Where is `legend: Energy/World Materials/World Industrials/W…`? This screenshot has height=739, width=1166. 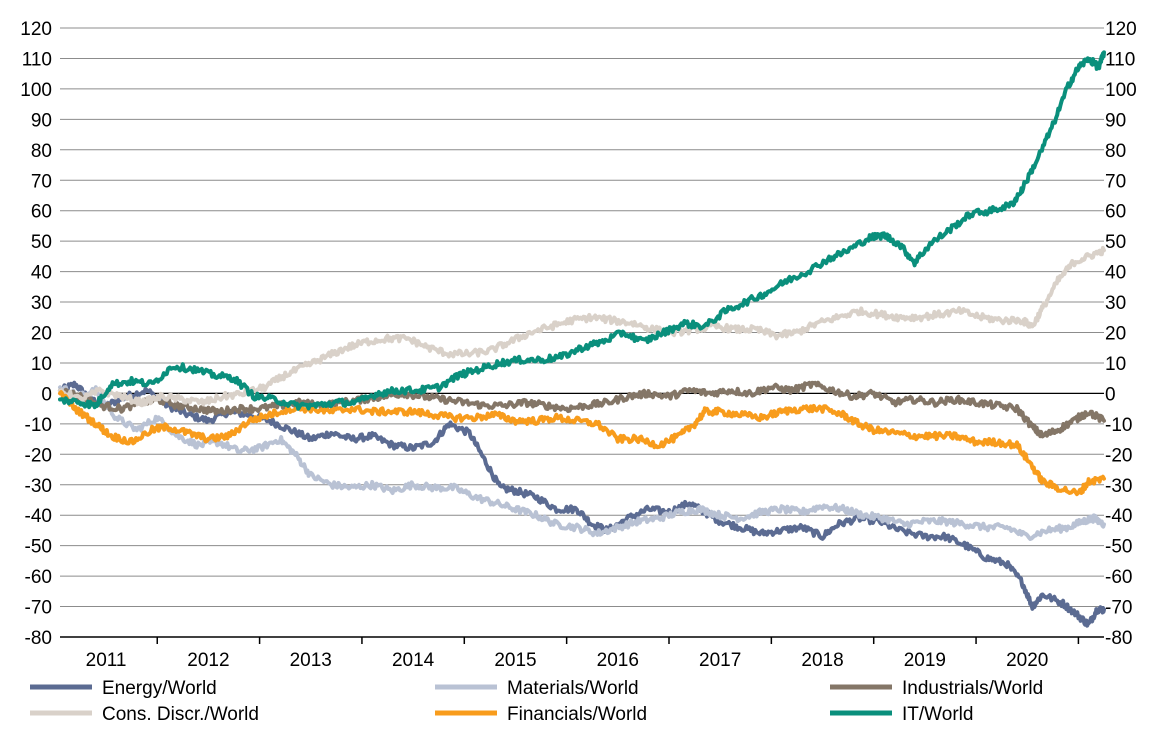 legend: Energy/World Materials/World Industrials/W… is located at coordinates (536, 701).